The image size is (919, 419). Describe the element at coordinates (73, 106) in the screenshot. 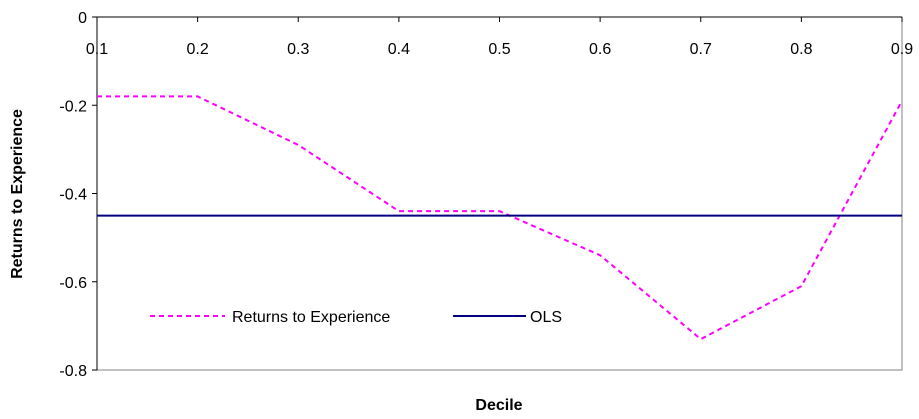

I see `y-tick-label: -0.2` at that location.